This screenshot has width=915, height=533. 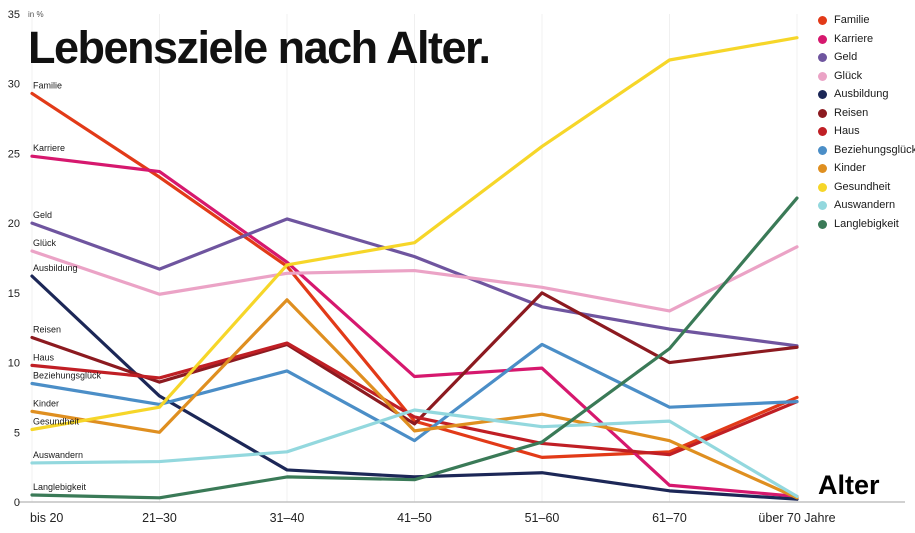 What do you see at coordinates (287, 518) in the screenshot?
I see `x-tick-label: 31–40` at bounding box center [287, 518].